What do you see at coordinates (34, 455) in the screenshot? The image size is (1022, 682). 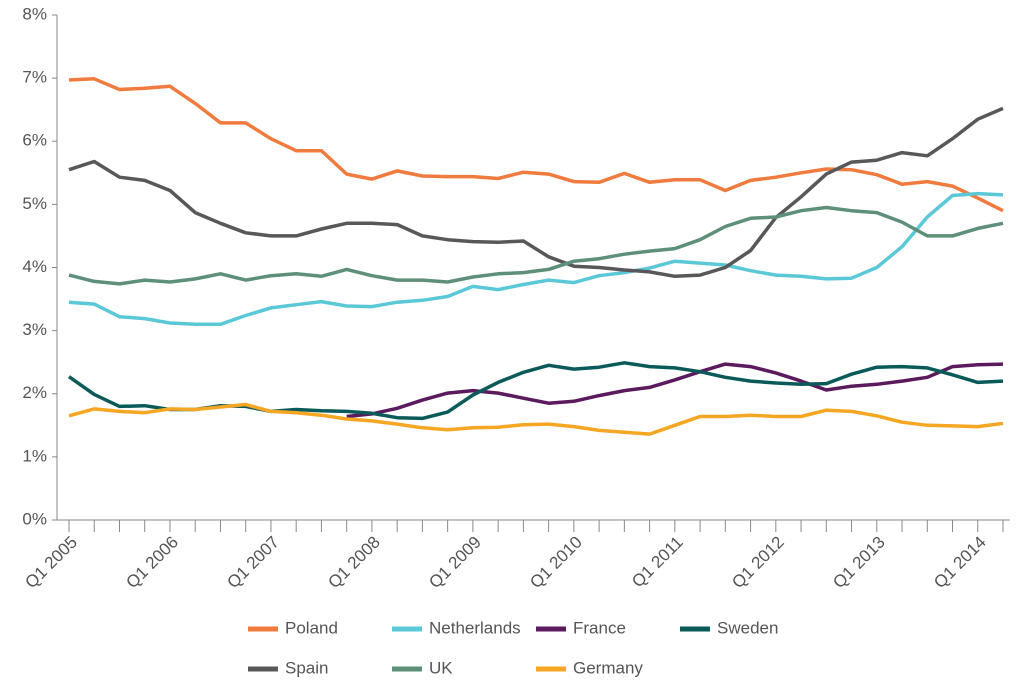 I see `y-tick-label: 1%` at bounding box center [34, 455].